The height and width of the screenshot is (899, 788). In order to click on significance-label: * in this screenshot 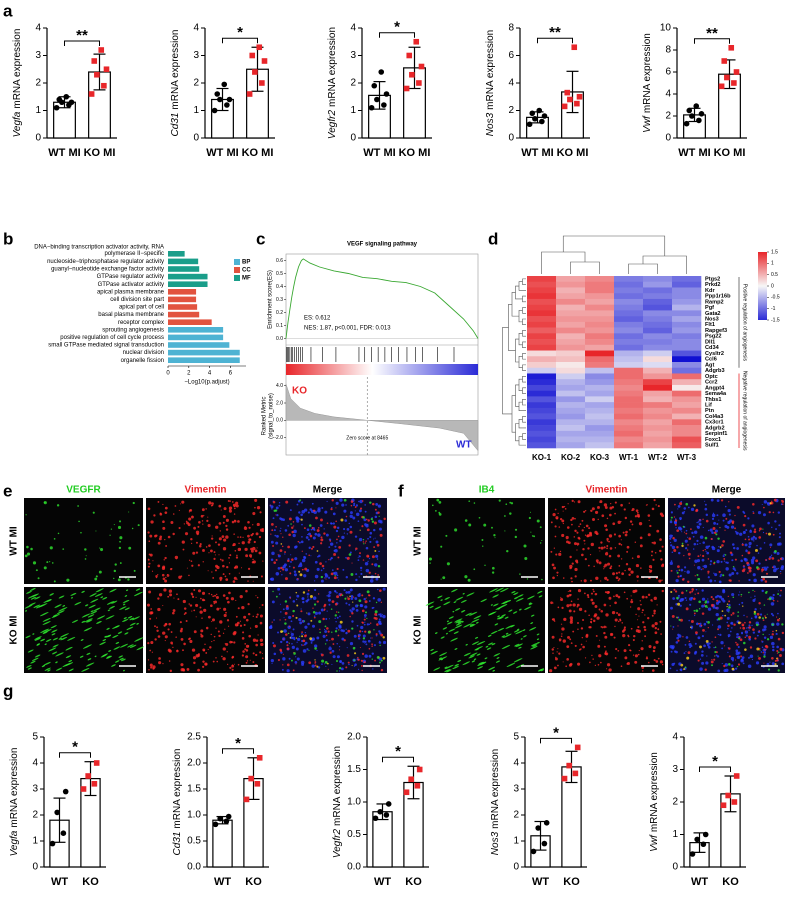, I will do `click(238, 743)`.